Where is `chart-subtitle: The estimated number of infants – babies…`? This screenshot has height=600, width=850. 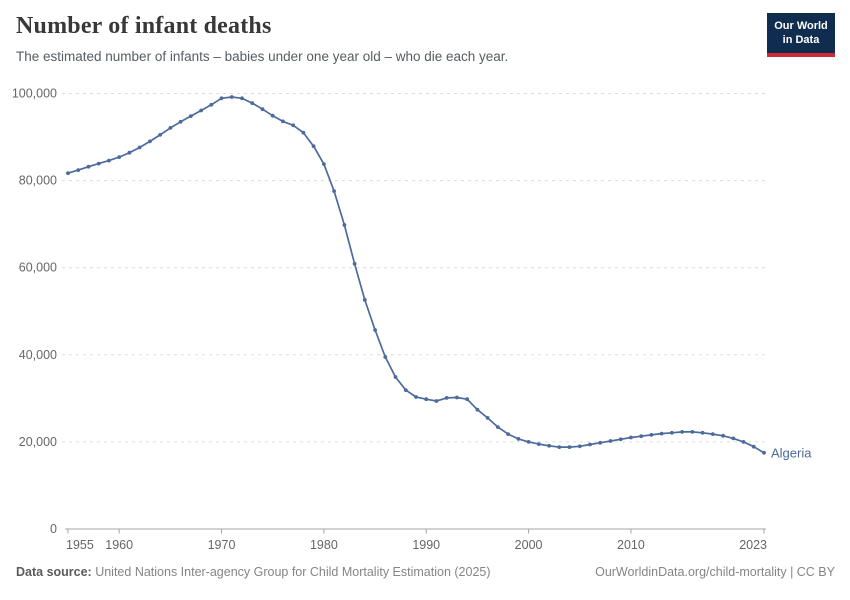
chart-subtitle: The estimated number of infants – babies… is located at coordinates (262, 56).